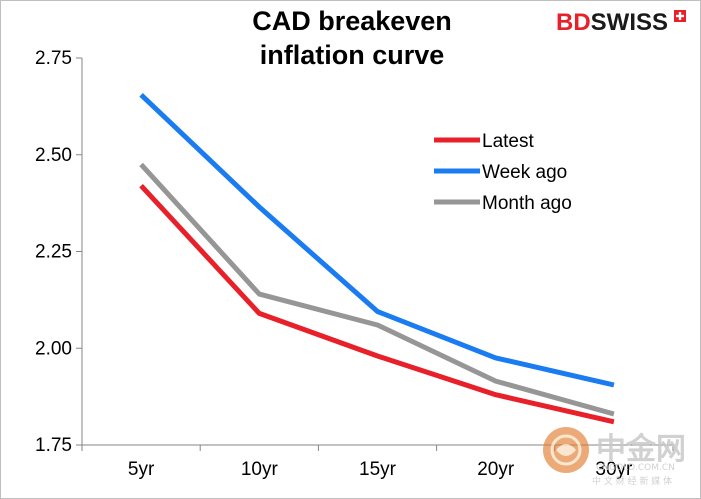 Image resolution: width=701 pixels, height=499 pixels. I want to click on legend-item-week-ago: Week ago, so click(500, 172).